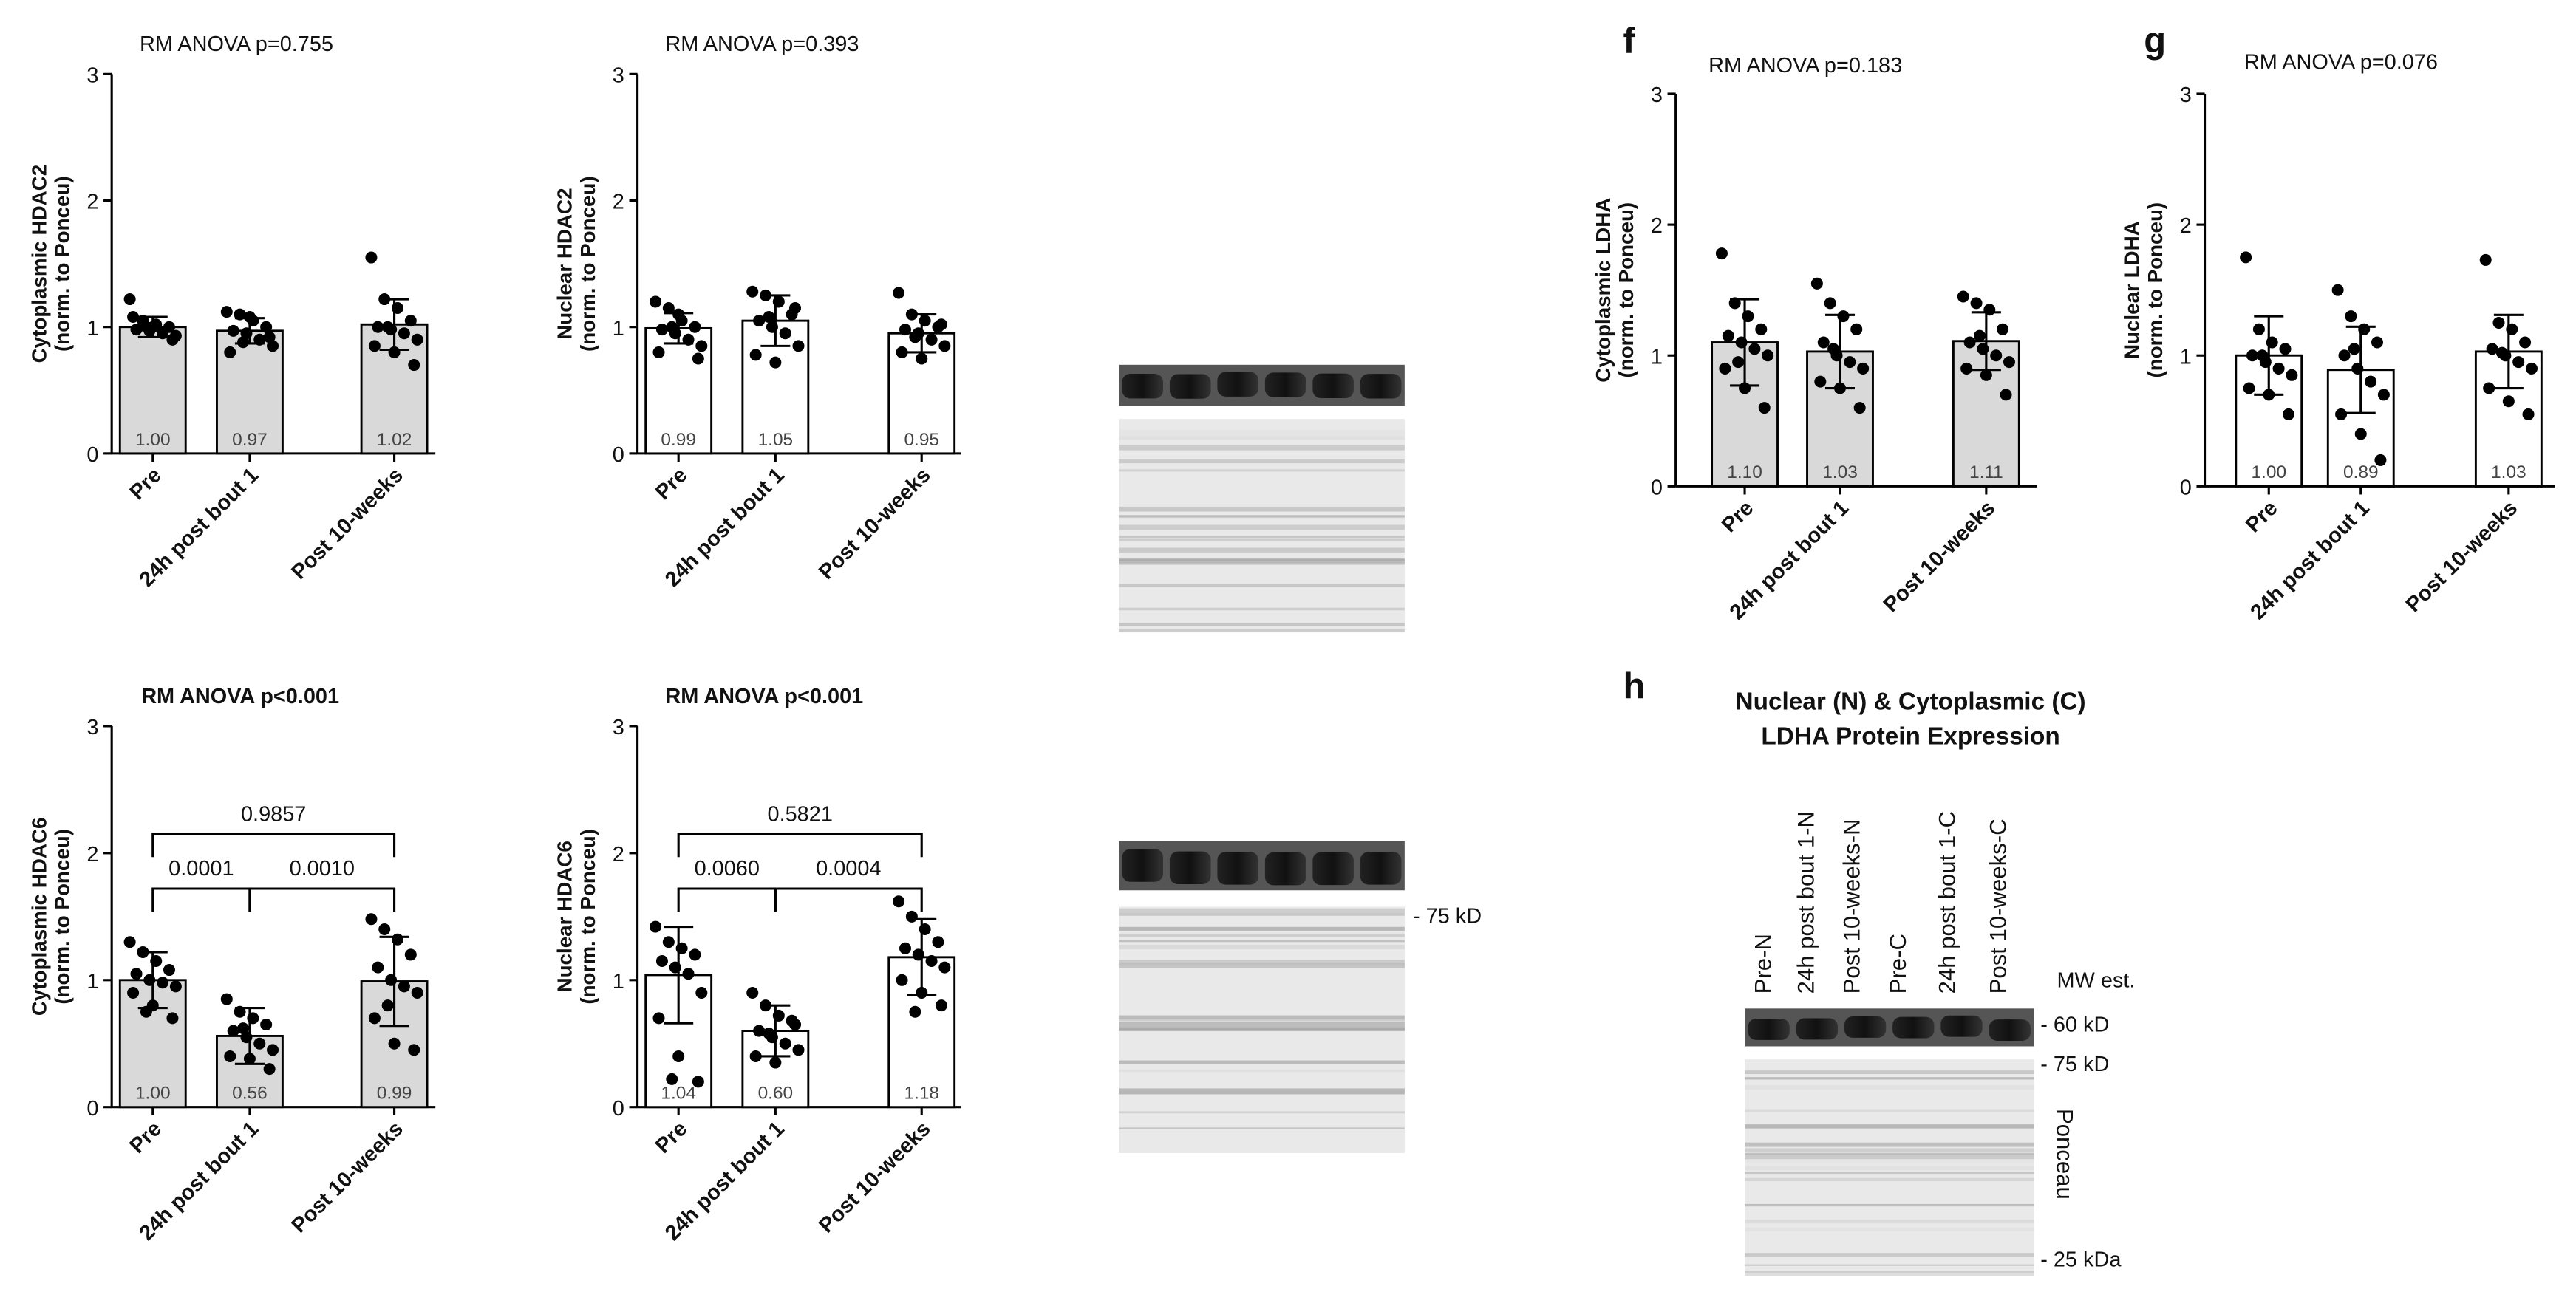 The width and height of the screenshot is (2576, 1306). What do you see at coordinates (921, 440) in the screenshot?
I see `value-label: 0.95` at bounding box center [921, 440].